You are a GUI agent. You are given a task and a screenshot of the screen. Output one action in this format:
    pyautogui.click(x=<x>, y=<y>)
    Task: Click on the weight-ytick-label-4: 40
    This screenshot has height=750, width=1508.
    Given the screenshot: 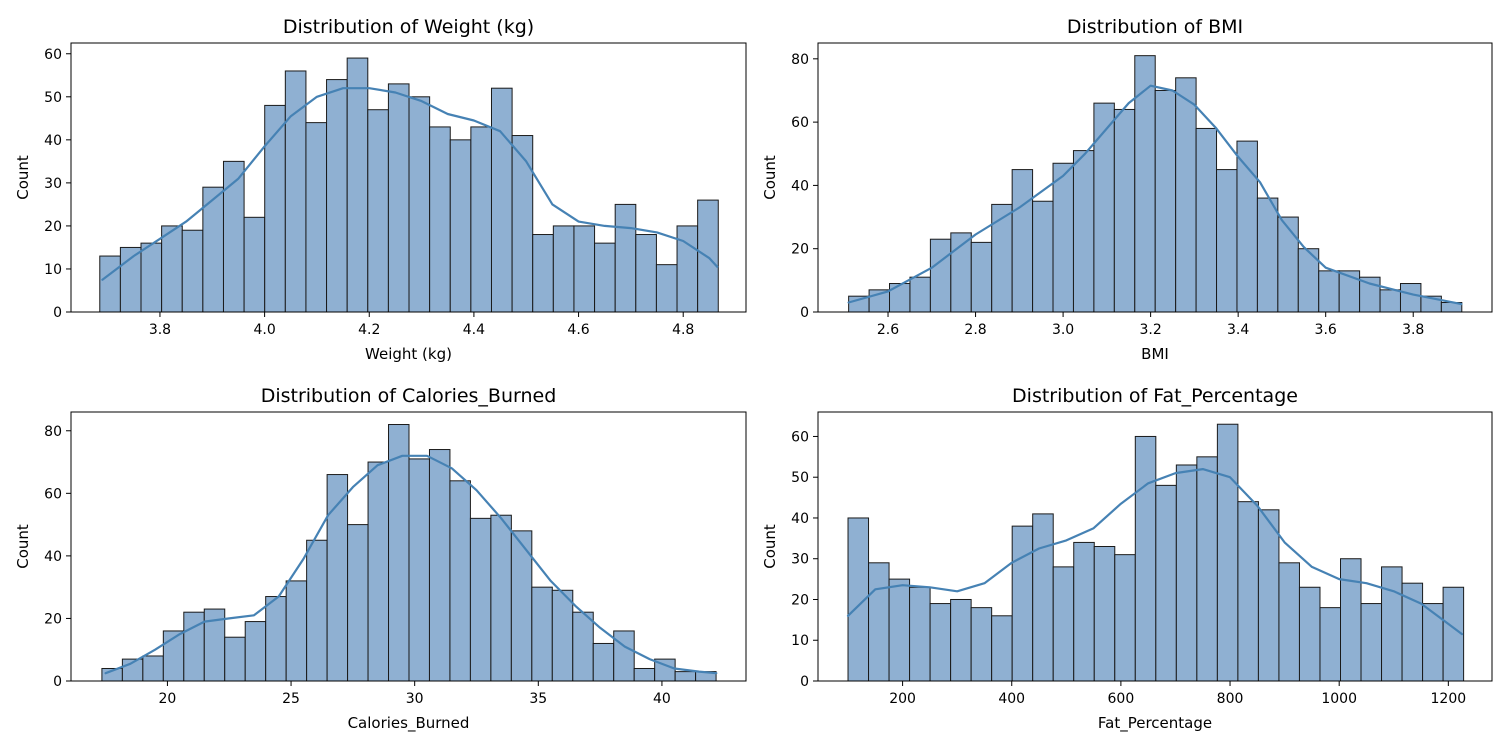 What is the action you would take?
    pyautogui.click(x=53, y=141)
    